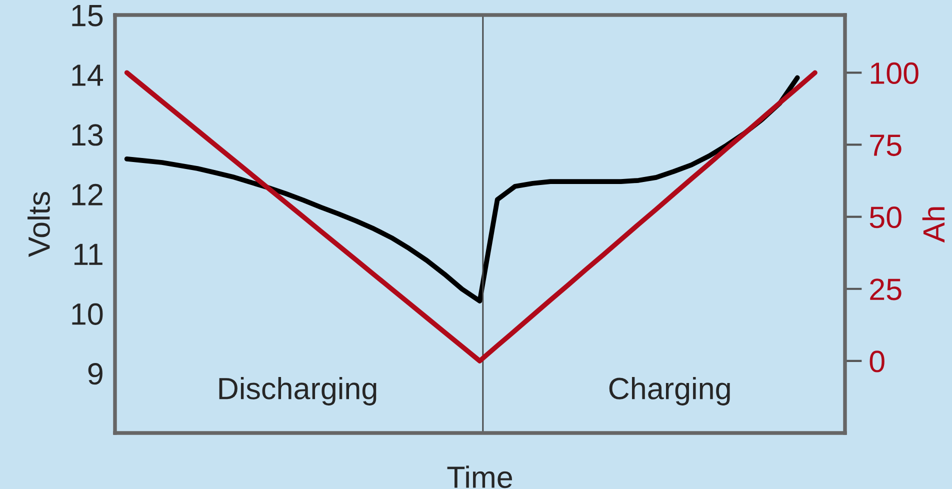 Image resolution: width=952 pixels, height=489 pixels. I want to click on y2-tick-label: 25, so click(886, 289).